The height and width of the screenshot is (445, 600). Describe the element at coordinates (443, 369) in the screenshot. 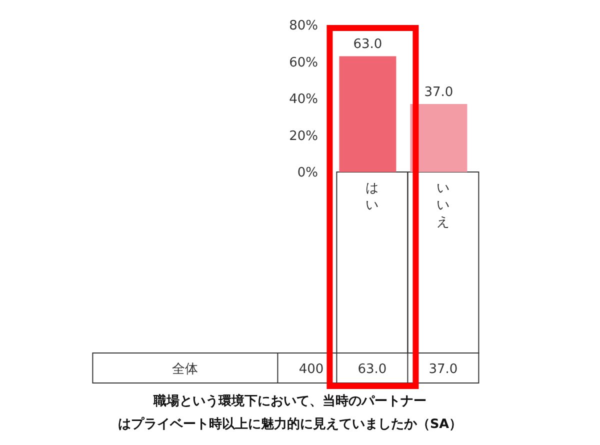

I see `data-label: 37.0` at that location.